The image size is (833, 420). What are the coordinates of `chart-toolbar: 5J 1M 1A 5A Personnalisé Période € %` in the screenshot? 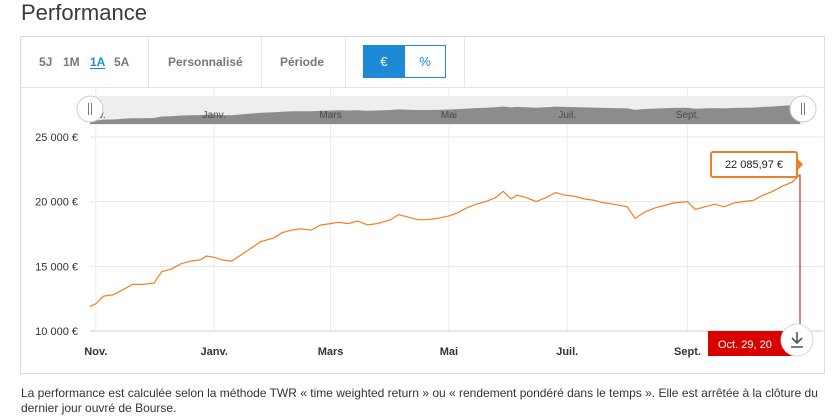 It's located at (422, 62).